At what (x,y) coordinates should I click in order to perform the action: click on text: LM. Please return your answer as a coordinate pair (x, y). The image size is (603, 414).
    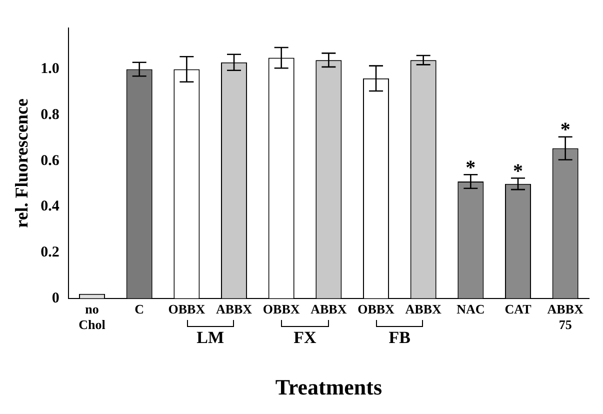
    Looking at the image, I should click on (211, 338).